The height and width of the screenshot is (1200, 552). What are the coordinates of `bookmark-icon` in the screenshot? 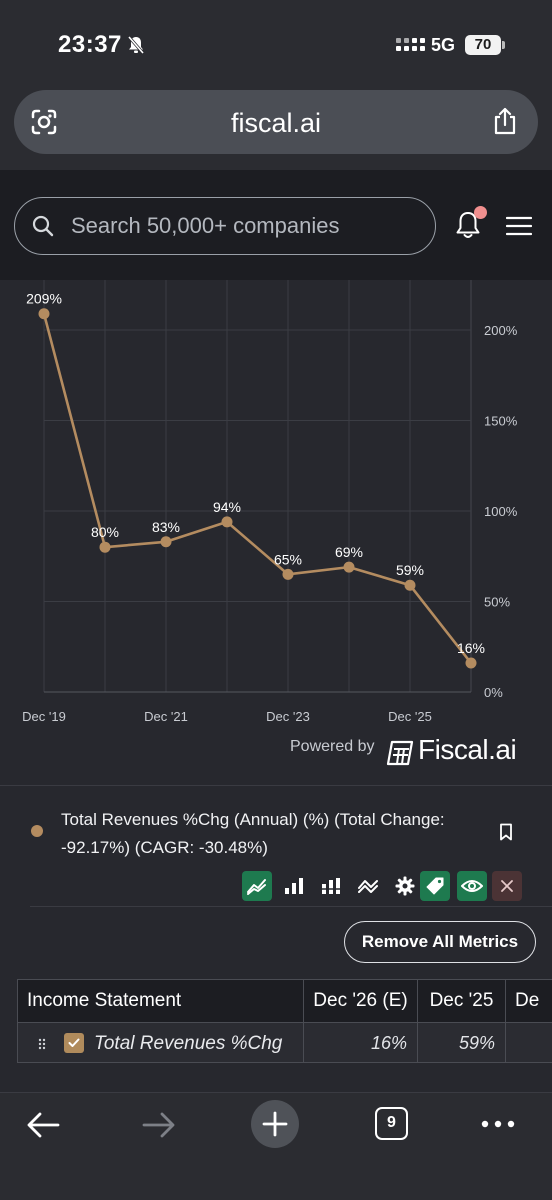 It's located at (506, 832).